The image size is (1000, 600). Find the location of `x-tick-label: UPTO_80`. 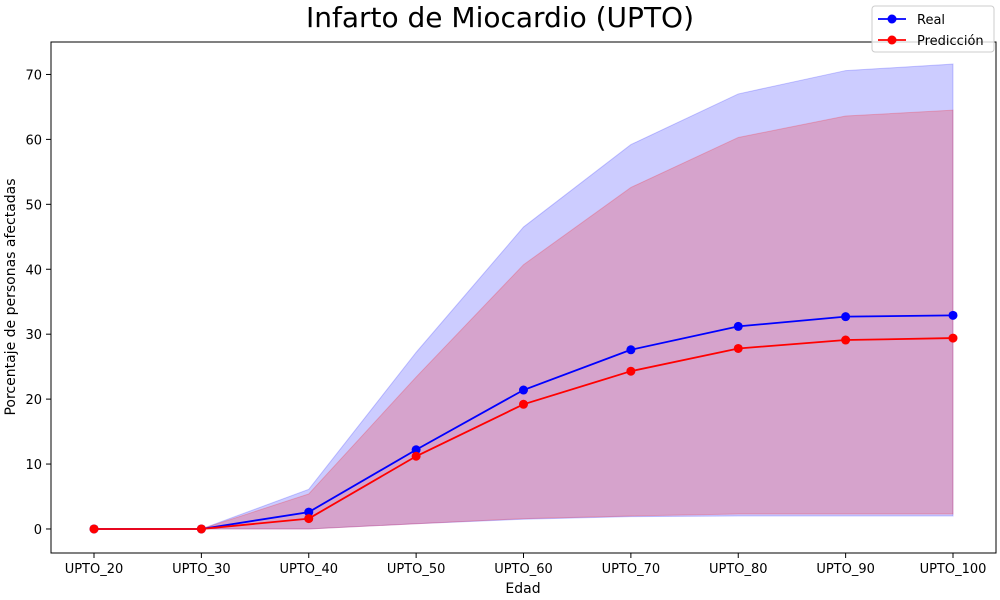

x-tick-label: UPTO_80 is located at coordinates (738, 569).